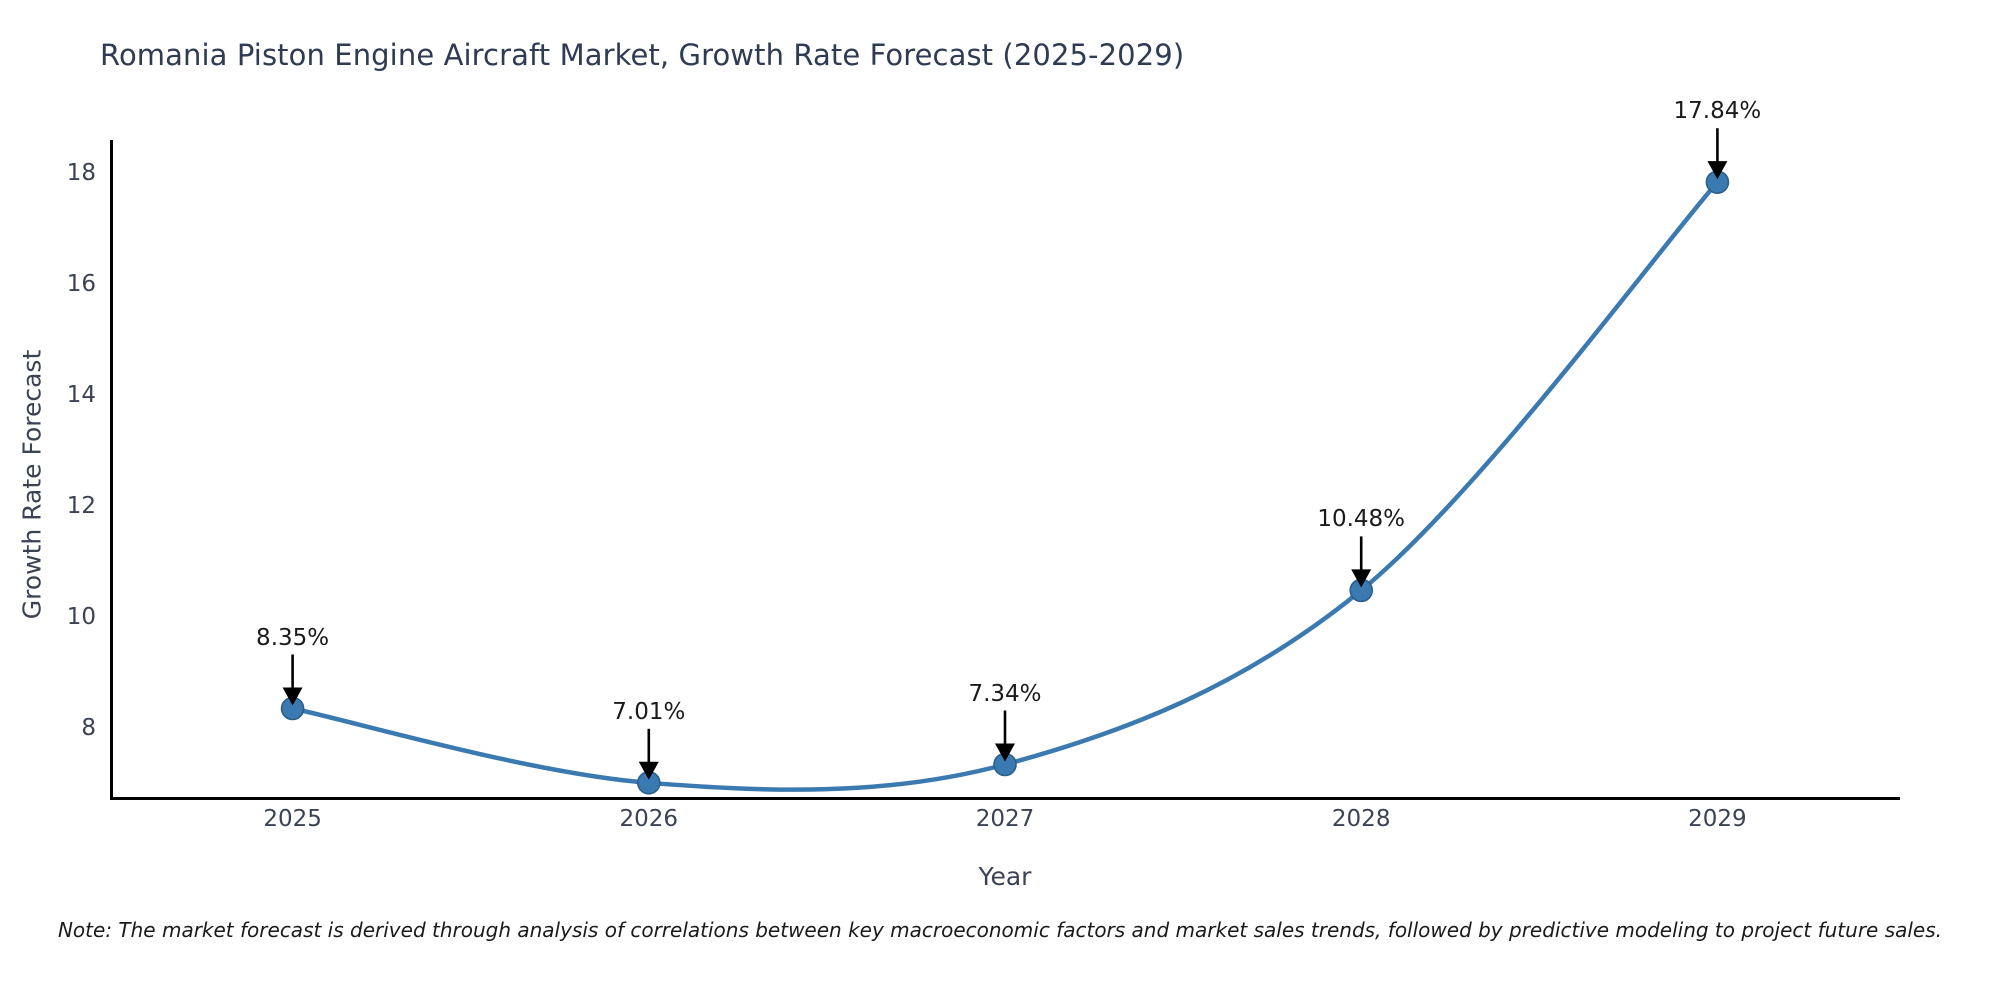  What do you see at coordinates (1361, 819) in the screenshot?
I see `x-tick-label: 2028` at bounding box center [1361, 819].